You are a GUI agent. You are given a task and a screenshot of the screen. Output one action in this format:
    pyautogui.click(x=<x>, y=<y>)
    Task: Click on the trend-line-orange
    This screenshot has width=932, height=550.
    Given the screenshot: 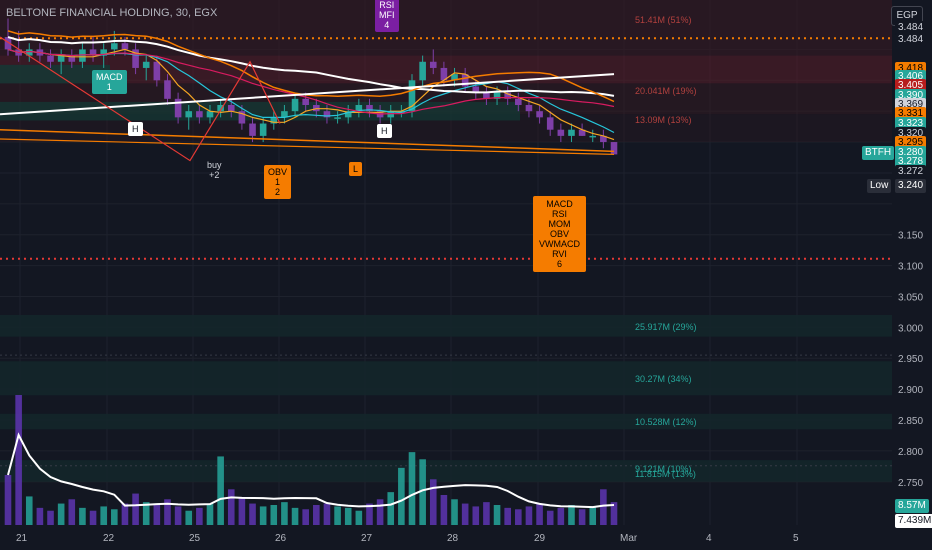 What is the action you would take?
    pyautogui.click(x=307, y=140)
    